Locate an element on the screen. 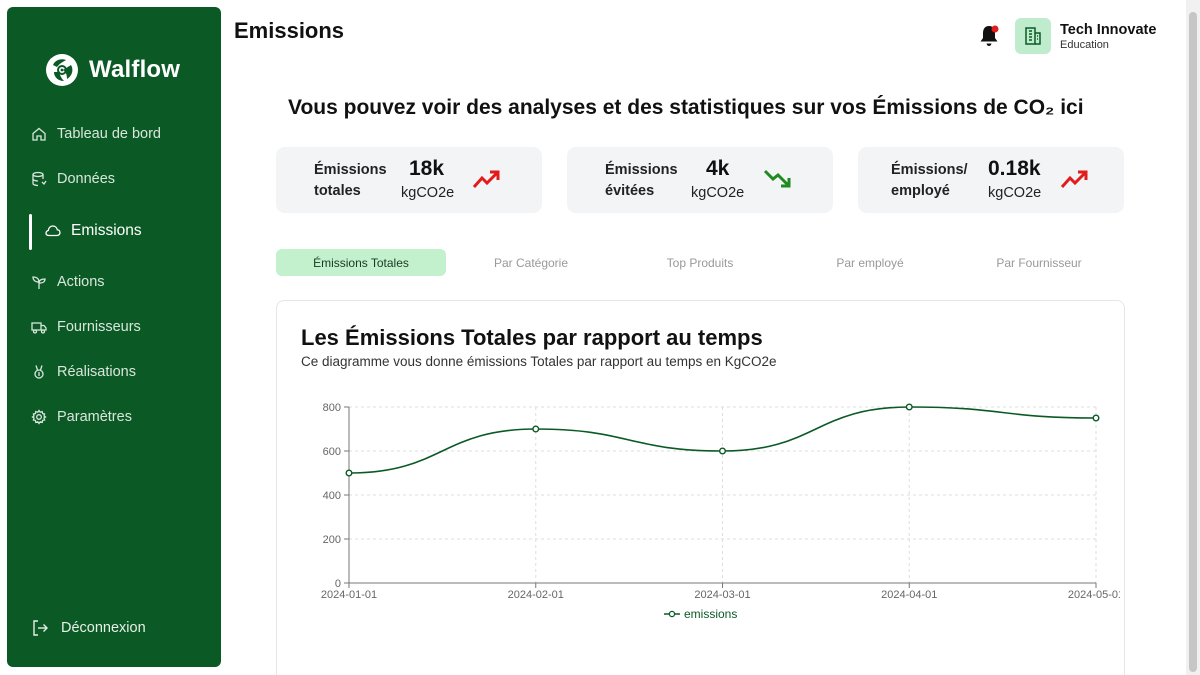 This screenshot has height=675, width=1200. scrollbar-thumb is located at coordinates (1193, 342).